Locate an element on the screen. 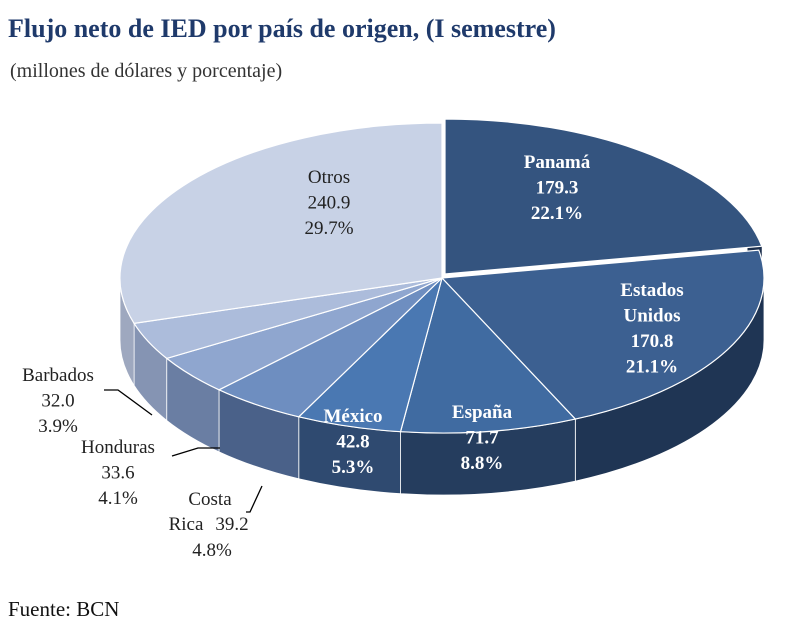 The width and height of the screenshot is (792, 636). slice-value: 71.7 is located at coordinates (482, 438).